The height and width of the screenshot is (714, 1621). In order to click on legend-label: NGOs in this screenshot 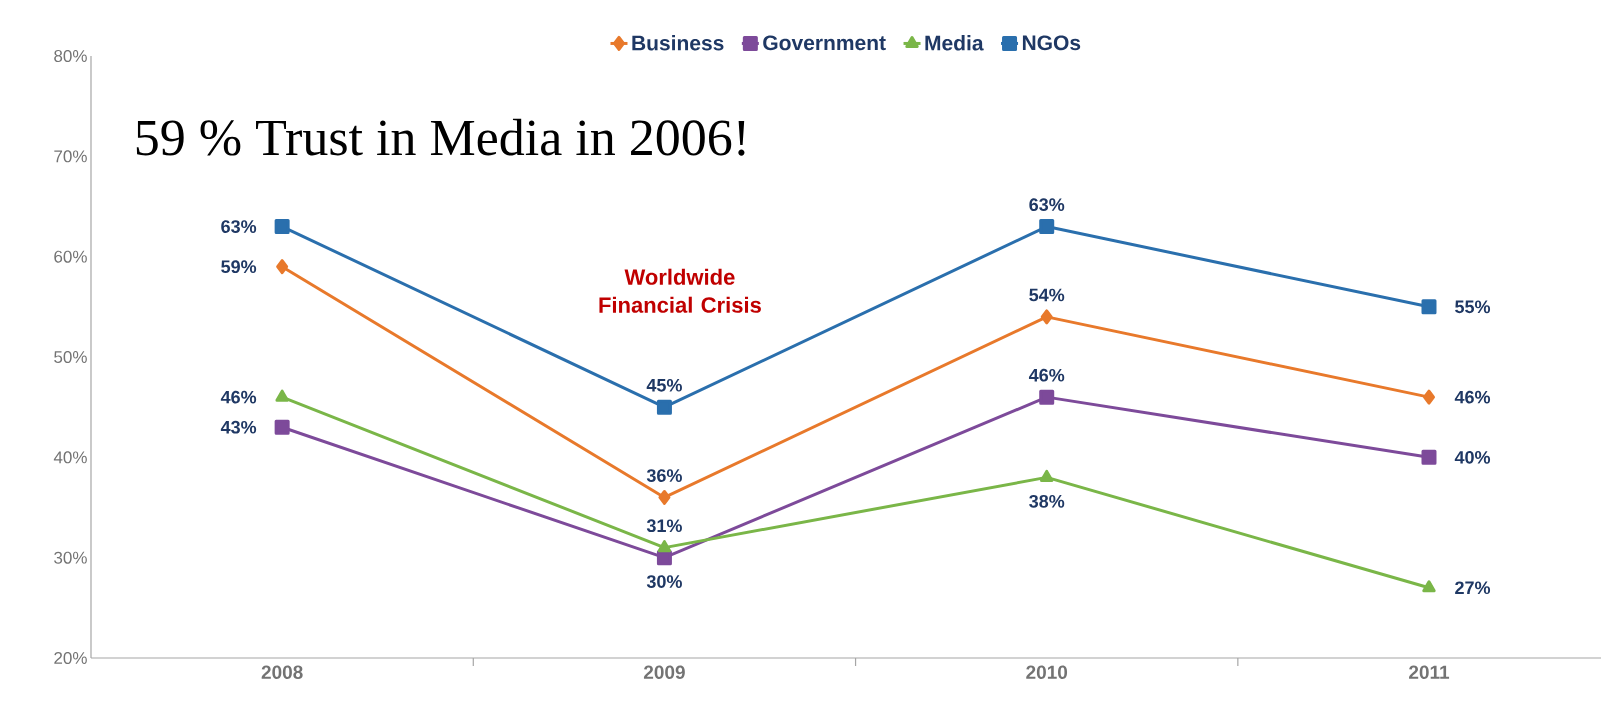, I will do `click(1051, 43)`.